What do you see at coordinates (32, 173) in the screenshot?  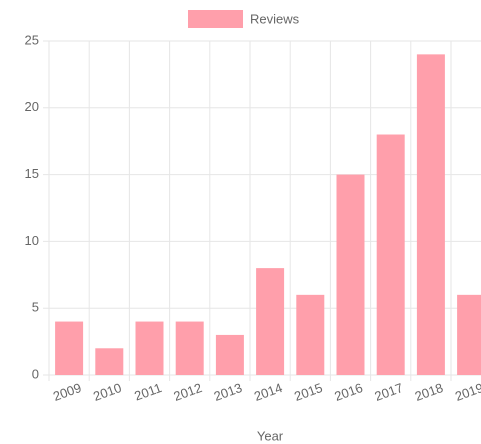 I see `y-tick-label: 15` at bounding box center [32, 173].